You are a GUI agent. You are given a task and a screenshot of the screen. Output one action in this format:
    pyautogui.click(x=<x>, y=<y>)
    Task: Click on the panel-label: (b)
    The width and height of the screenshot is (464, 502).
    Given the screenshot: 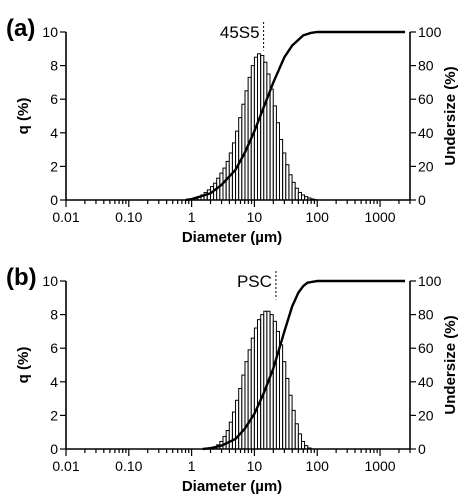 What is the action you would take?
    pyautogui.click(x=21, y=277)
    